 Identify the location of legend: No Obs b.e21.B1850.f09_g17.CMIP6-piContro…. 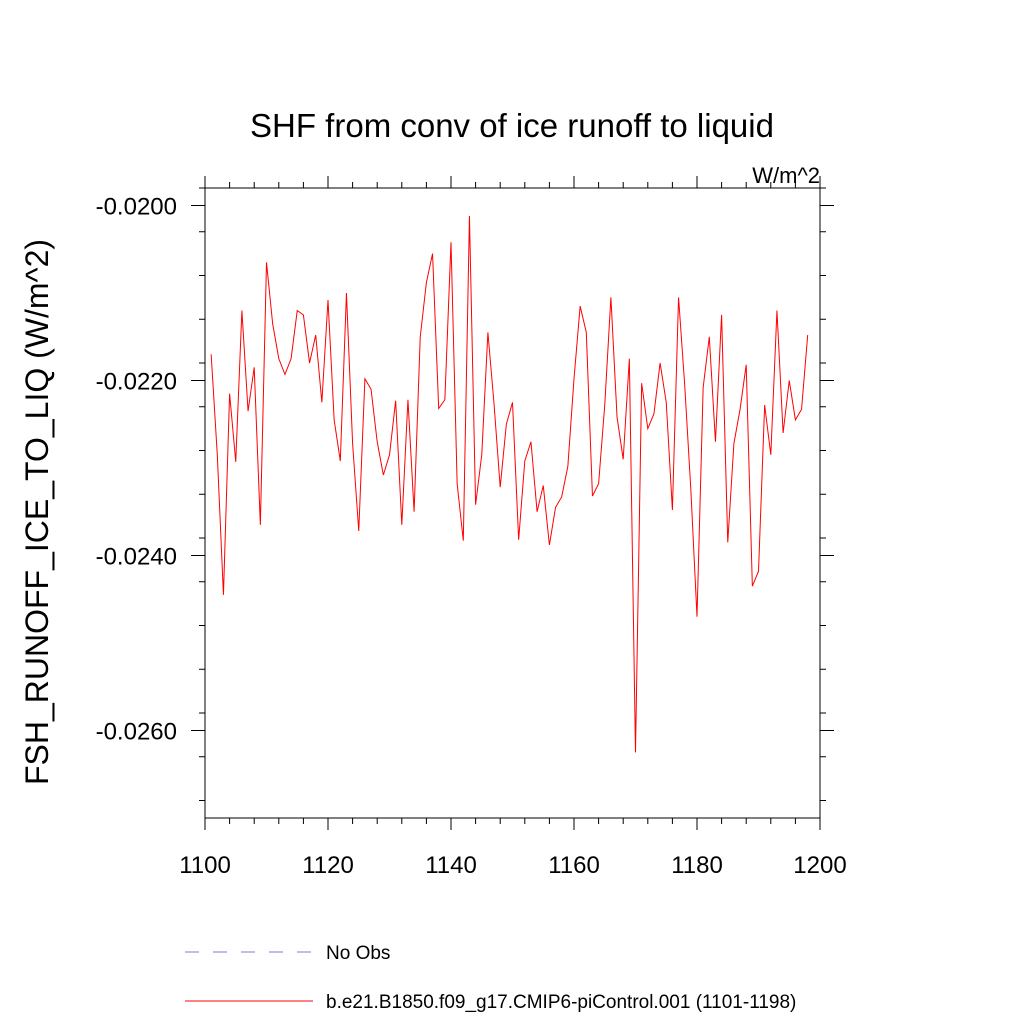
(490, 978).